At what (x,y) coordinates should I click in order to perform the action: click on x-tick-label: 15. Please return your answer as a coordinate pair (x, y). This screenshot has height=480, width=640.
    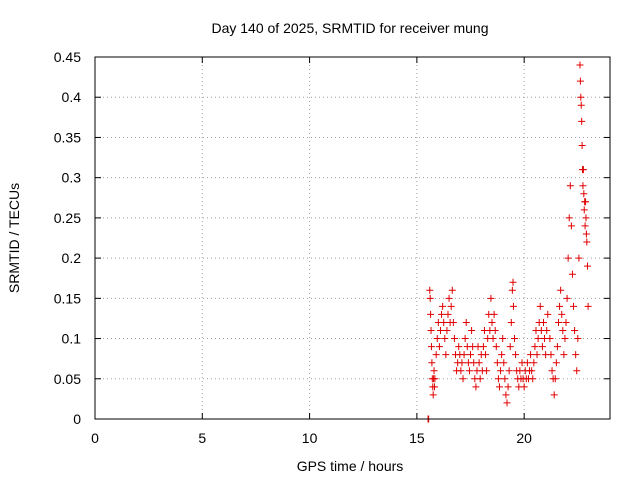
    Looking at the image, I should click on (417, 438).